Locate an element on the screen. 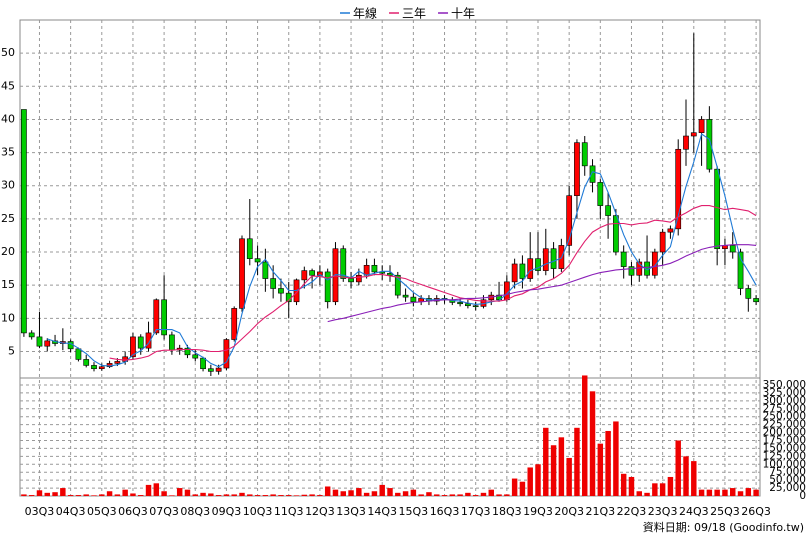  x-tick-label: 05Q3 is located at coordinates (102, 511).